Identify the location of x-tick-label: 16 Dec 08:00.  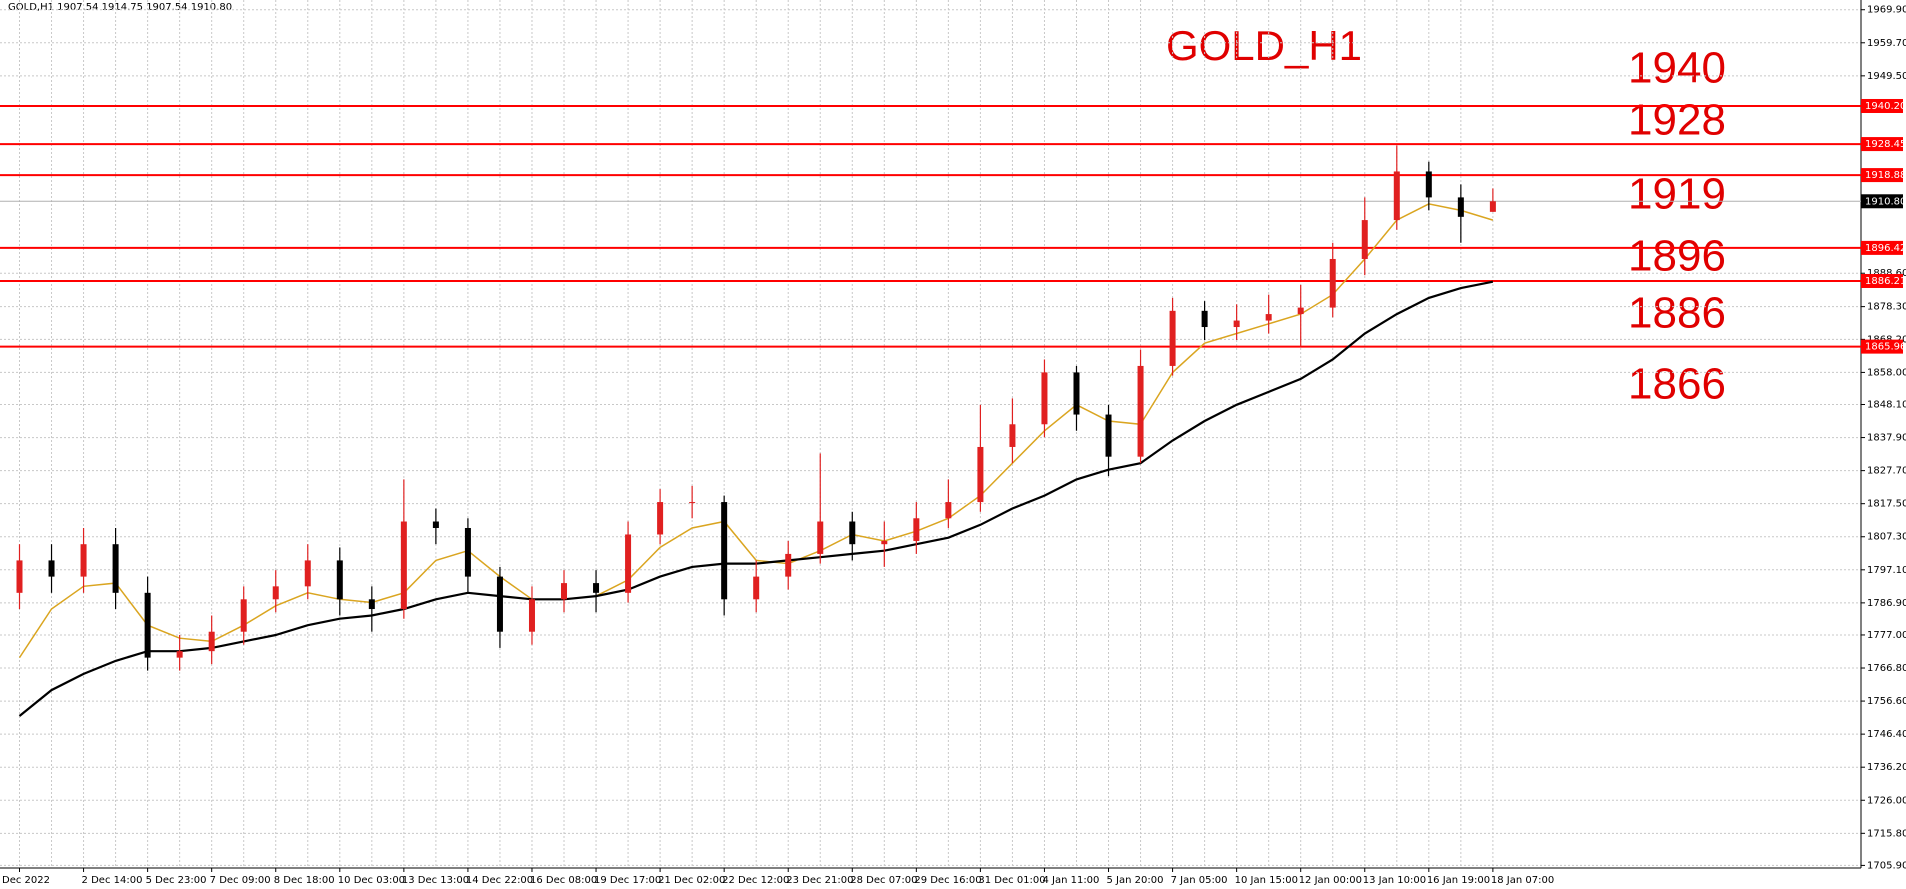
(563, 880).